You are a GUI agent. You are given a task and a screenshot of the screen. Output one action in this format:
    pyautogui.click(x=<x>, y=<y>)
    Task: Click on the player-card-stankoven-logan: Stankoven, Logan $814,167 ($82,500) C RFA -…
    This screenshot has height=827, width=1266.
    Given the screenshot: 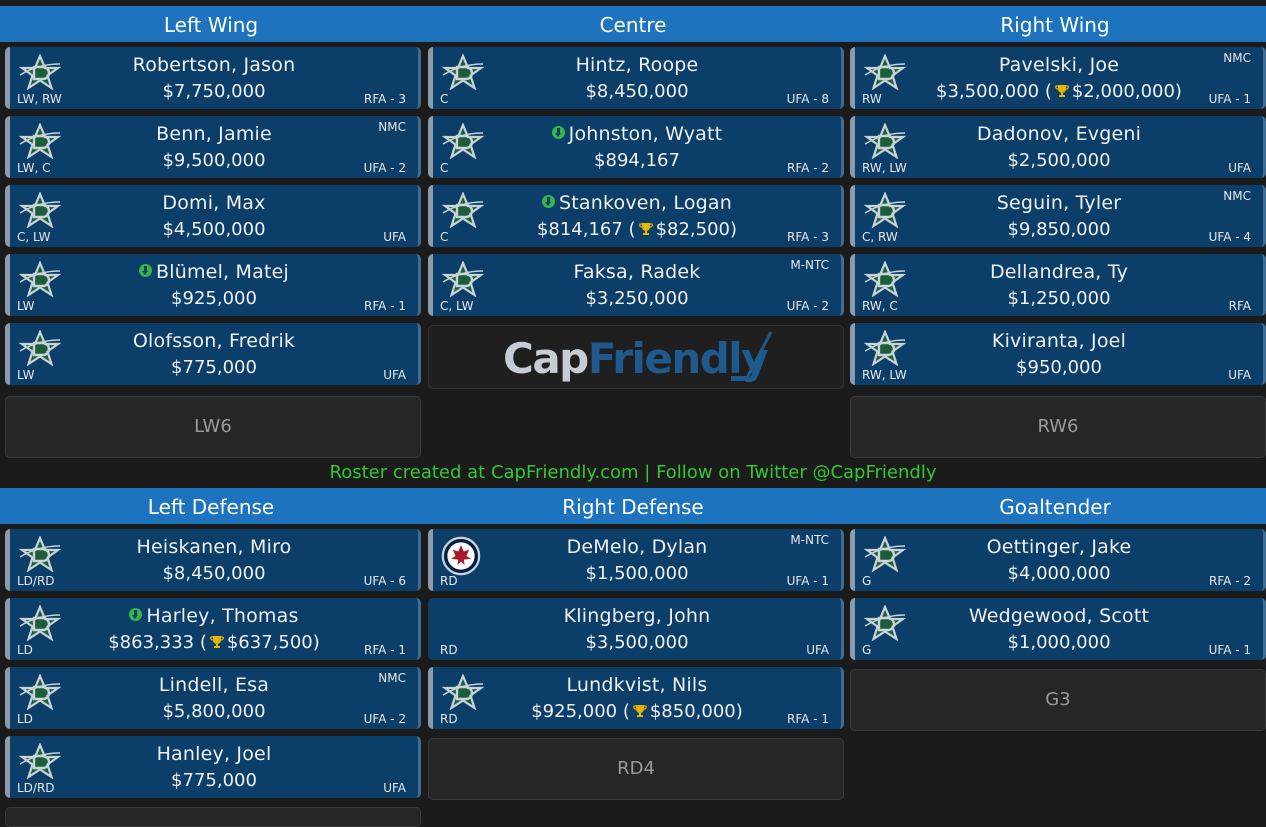 What is the action you would take?
    pyautogui.click(x=636, y=216)
    